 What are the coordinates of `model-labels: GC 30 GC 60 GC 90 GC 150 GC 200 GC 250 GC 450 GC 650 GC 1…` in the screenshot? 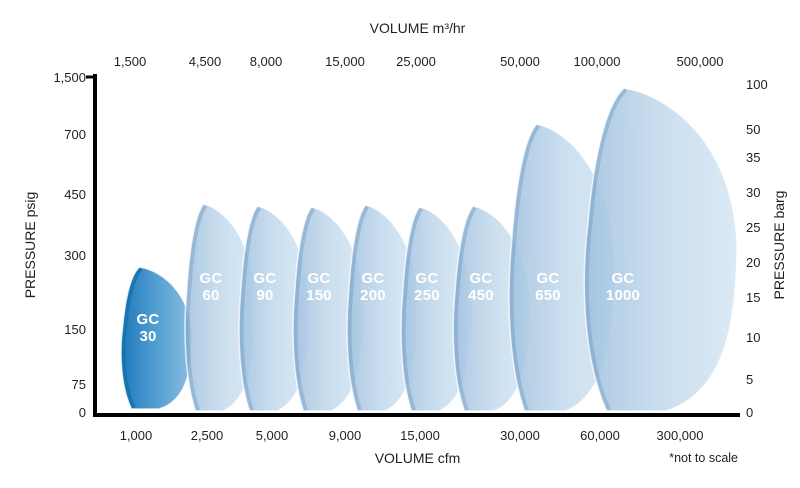 It's located at (388, 307).